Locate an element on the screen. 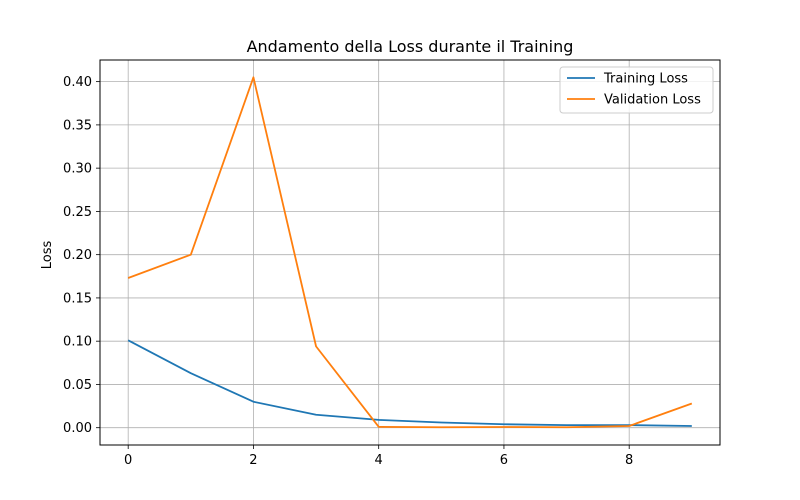 This screenshot has width=800, height=500. y-tick-label: 0.30 is located at coordinates (77, 169).